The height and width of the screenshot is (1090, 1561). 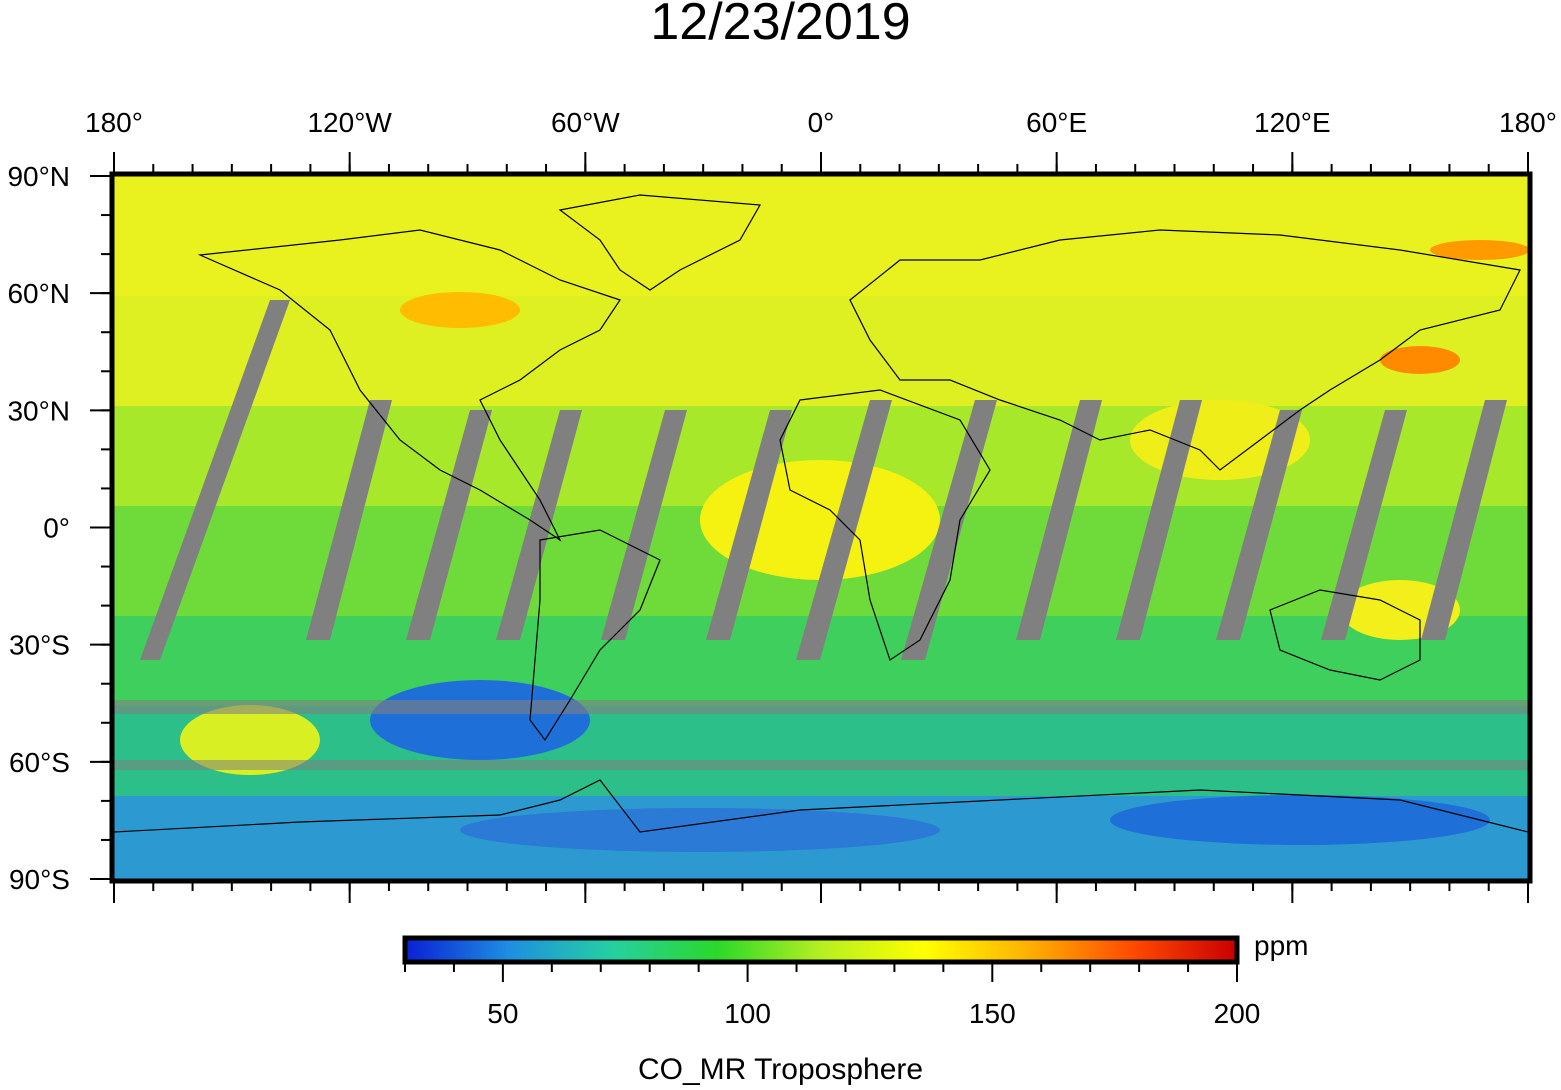 What do you see at coordinates (821, 972) in the screenshot?
I see `colorbar-ticks` at bounding box center [821, 972].